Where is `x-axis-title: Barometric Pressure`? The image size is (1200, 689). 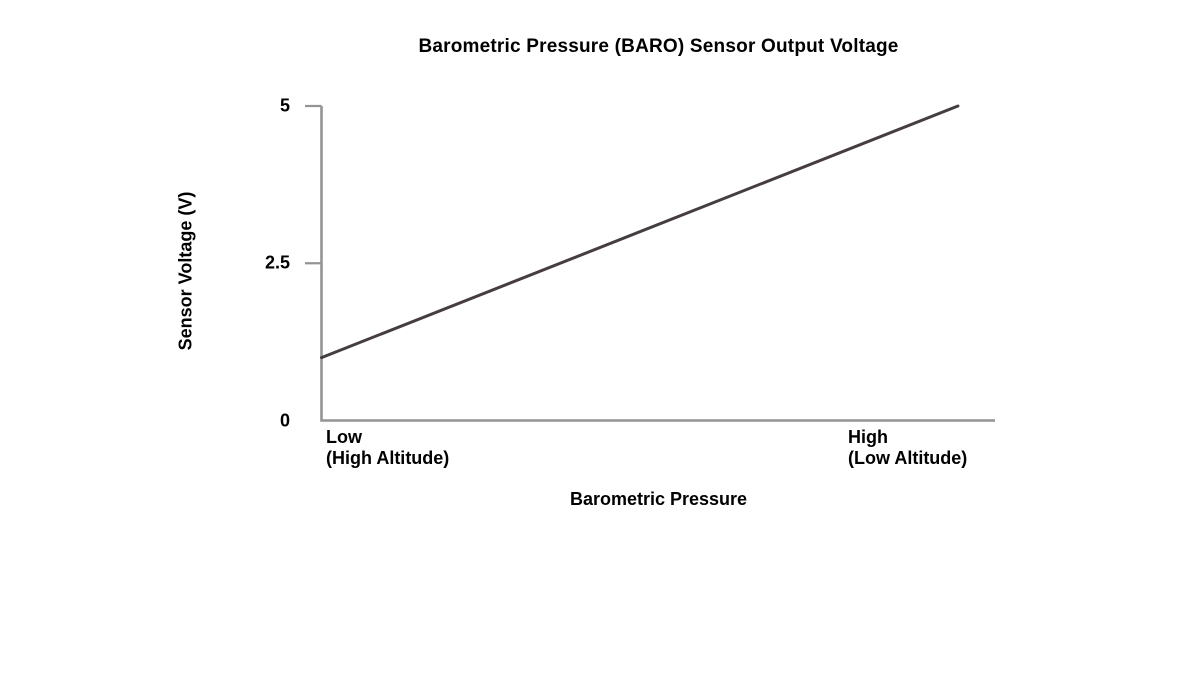 x-axis-title: Barometric Pressure is located at coordinates (658, 499).